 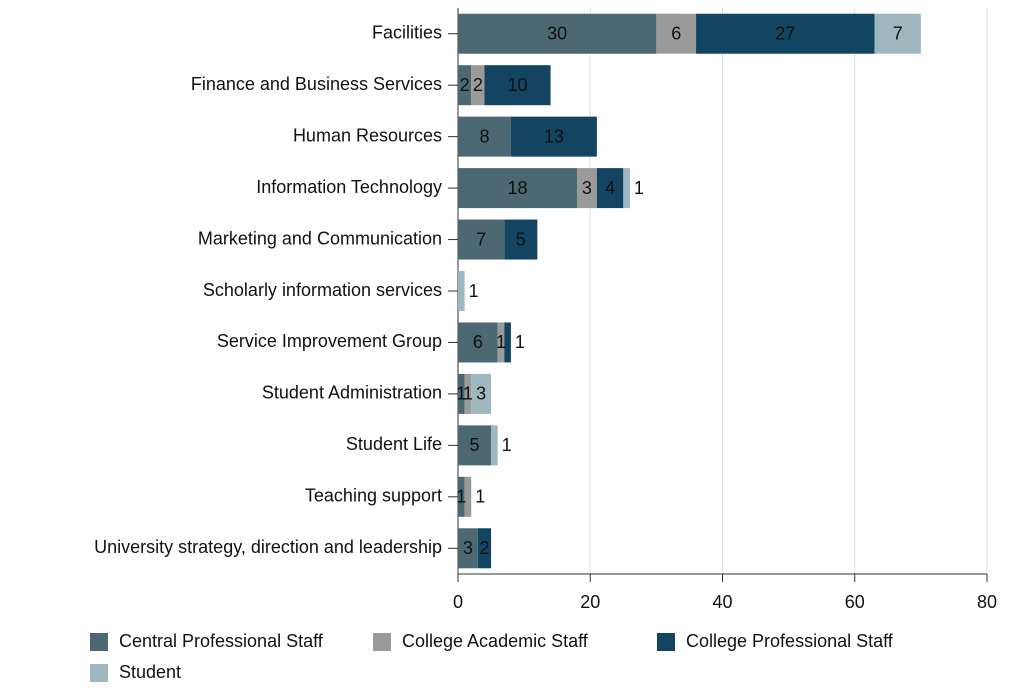 I want to click on value-label: 30, so click(x=557, y=33).